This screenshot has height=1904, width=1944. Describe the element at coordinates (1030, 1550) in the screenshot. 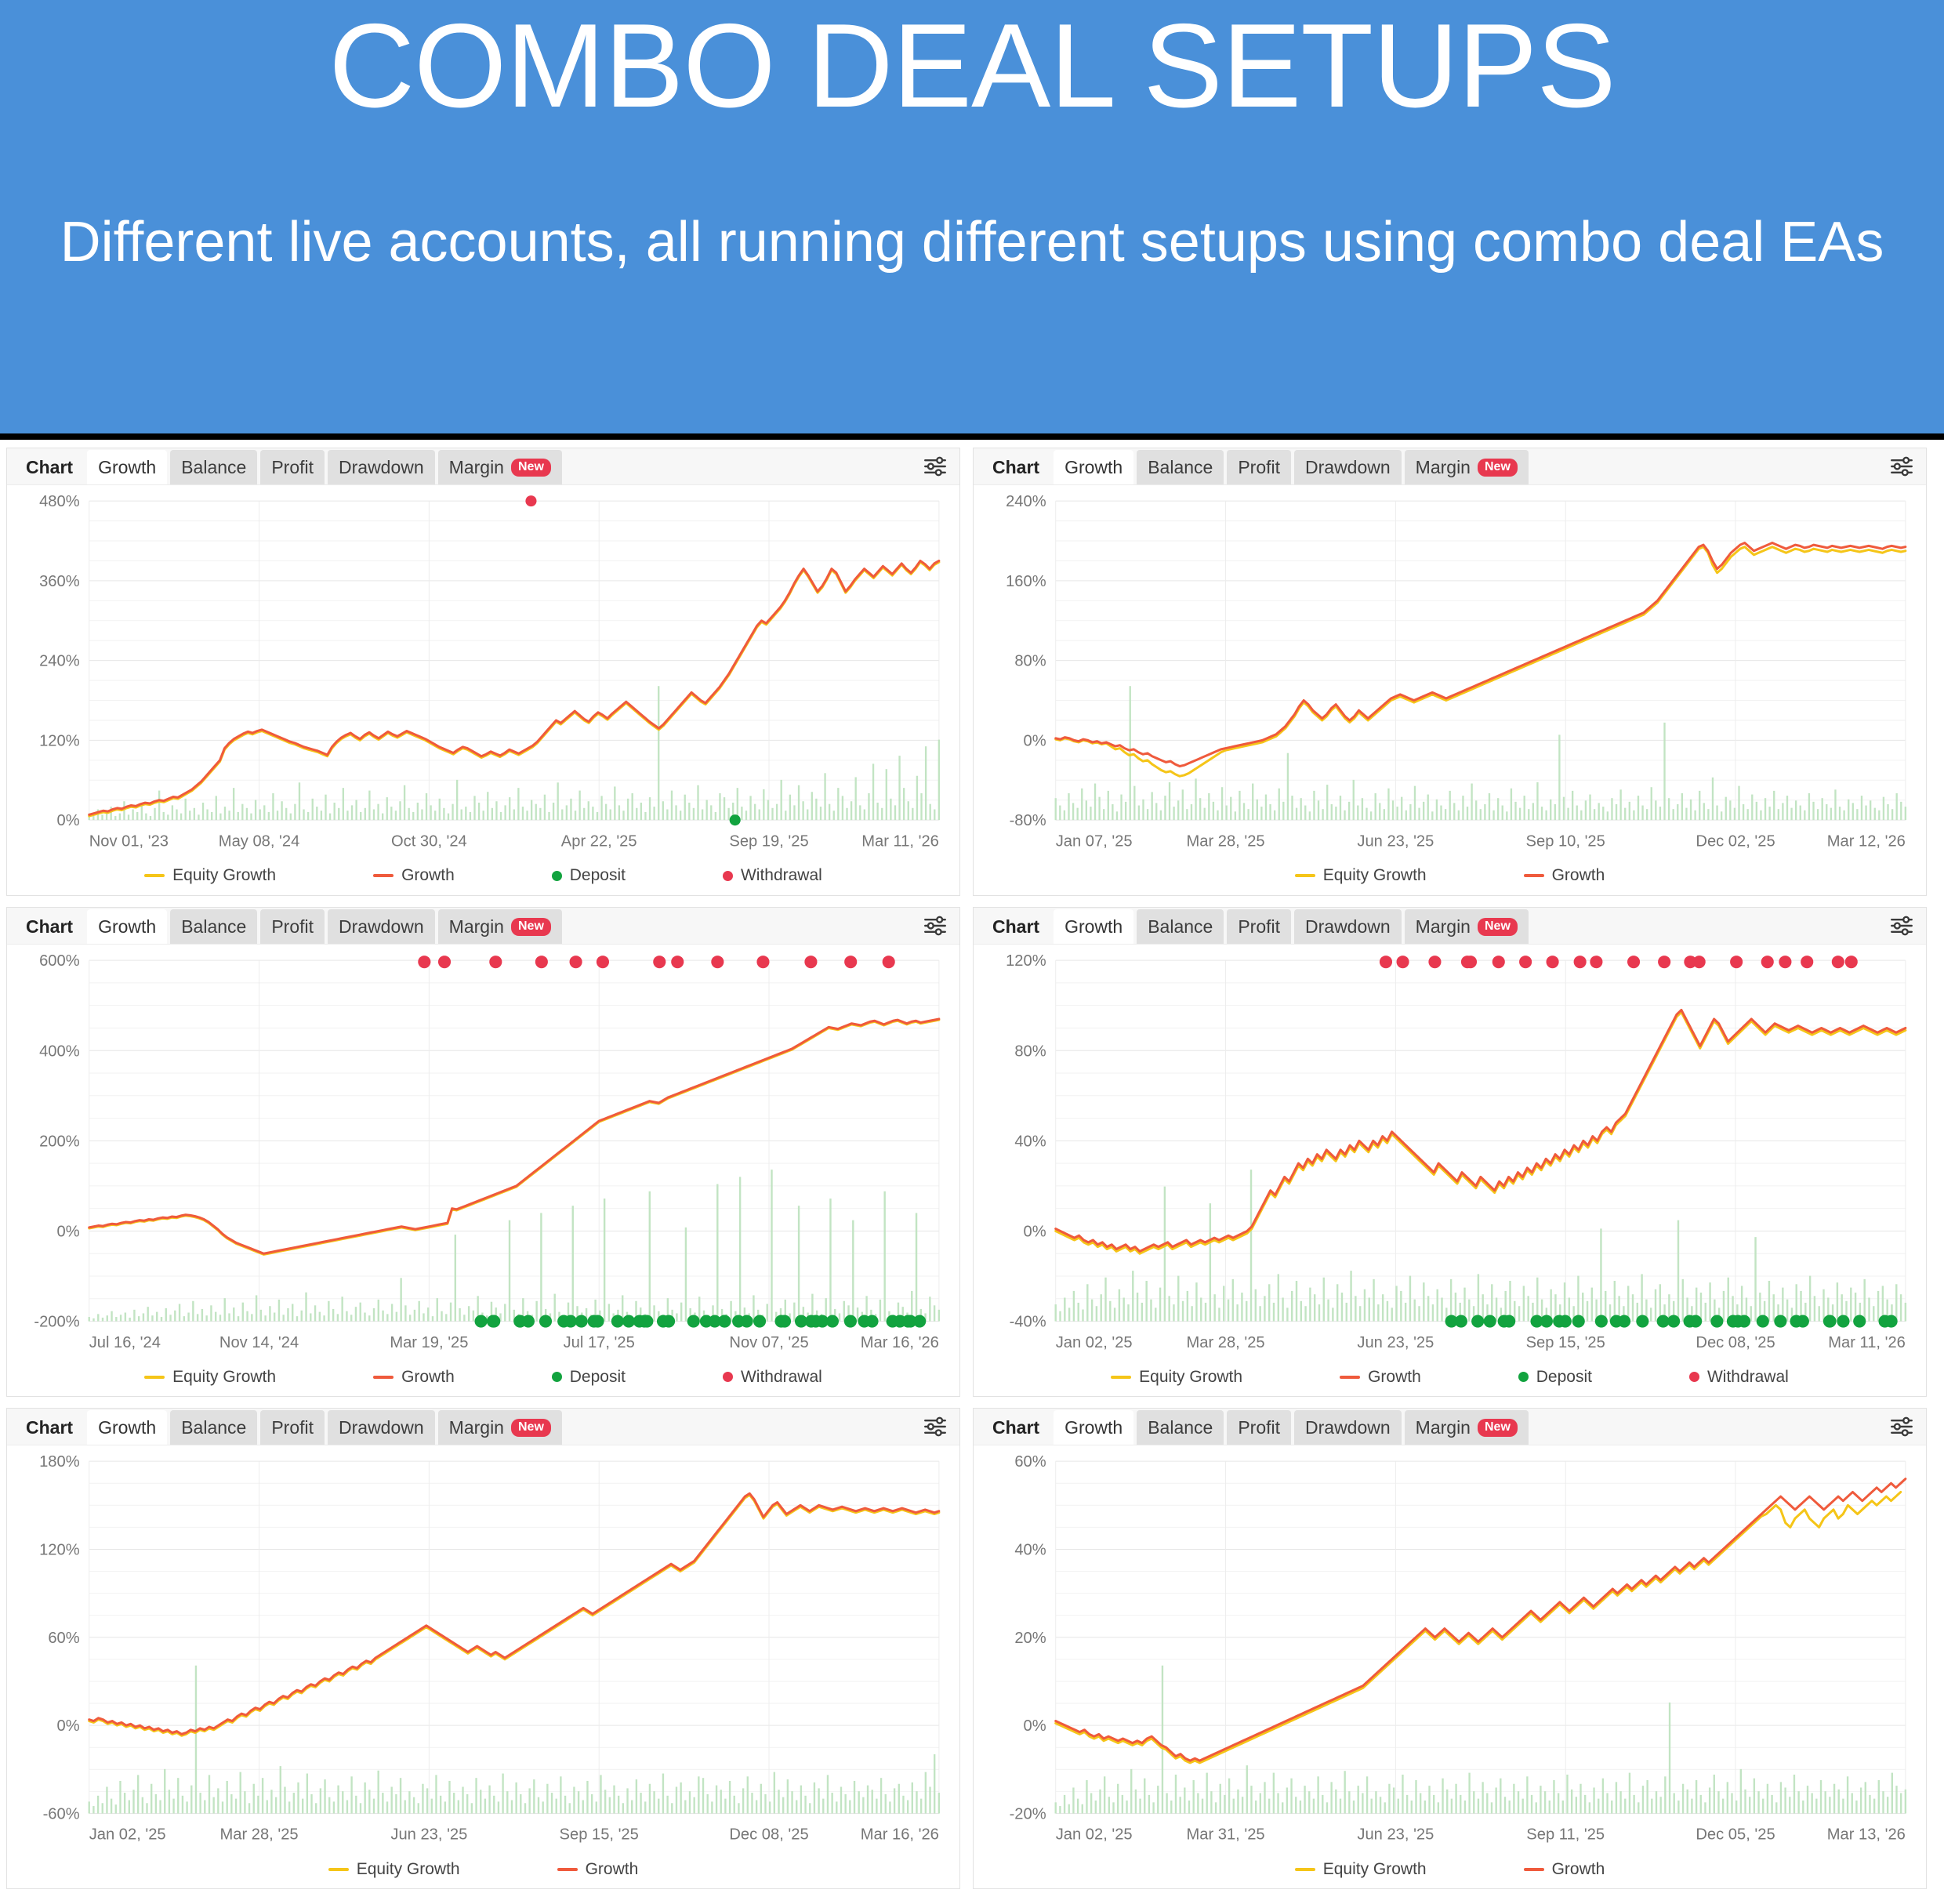

I see `y-tick-label: 40%` at that location.